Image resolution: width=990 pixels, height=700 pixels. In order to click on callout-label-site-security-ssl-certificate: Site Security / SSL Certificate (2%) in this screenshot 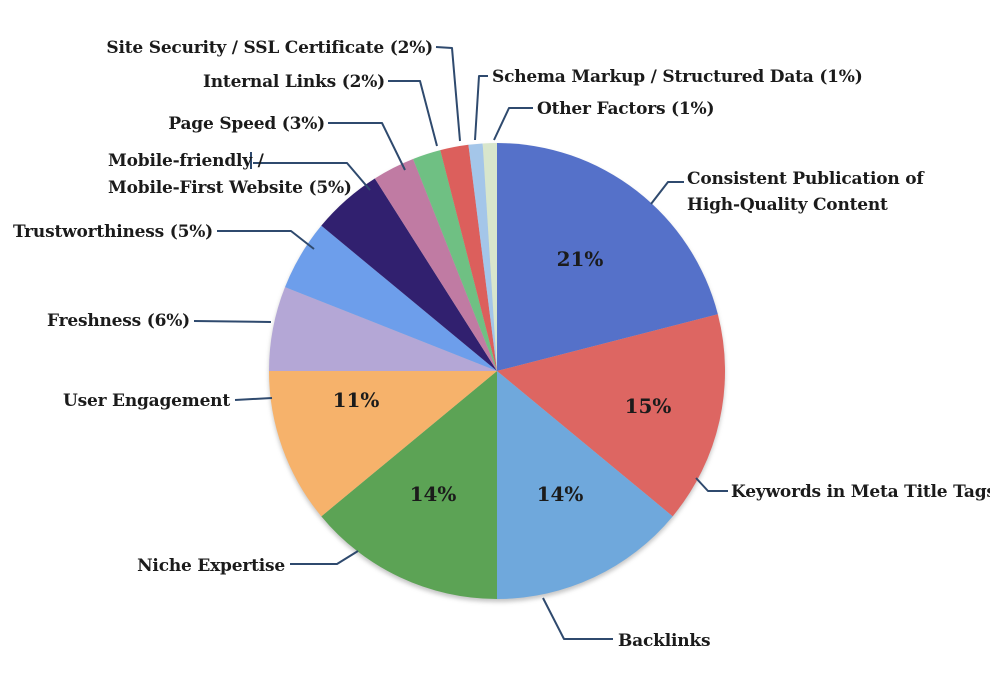, I will do `click(269, 48)`.